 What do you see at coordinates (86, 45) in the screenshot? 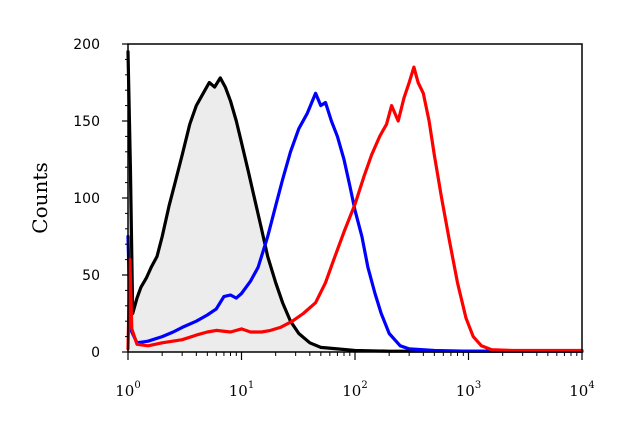
I see `y-tick-label: 200` at bounding box center [86, 45].